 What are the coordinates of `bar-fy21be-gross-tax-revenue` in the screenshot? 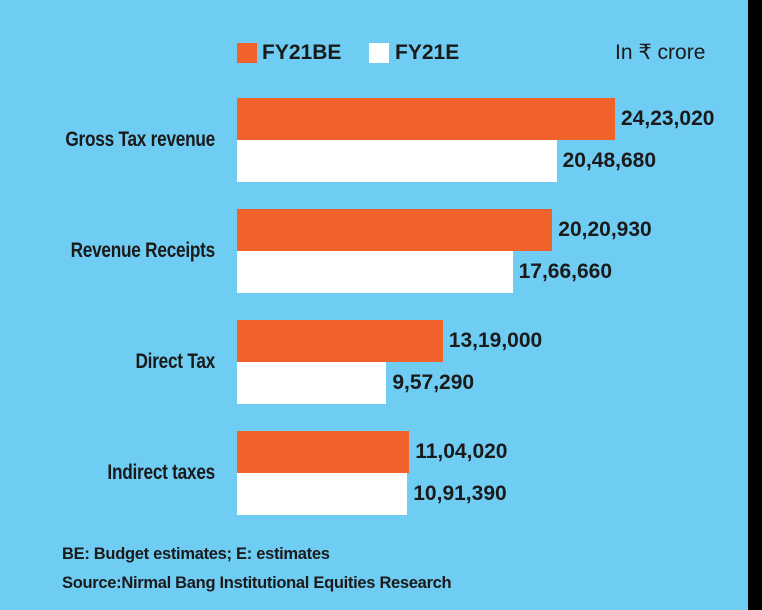 It's located at (426, 119).